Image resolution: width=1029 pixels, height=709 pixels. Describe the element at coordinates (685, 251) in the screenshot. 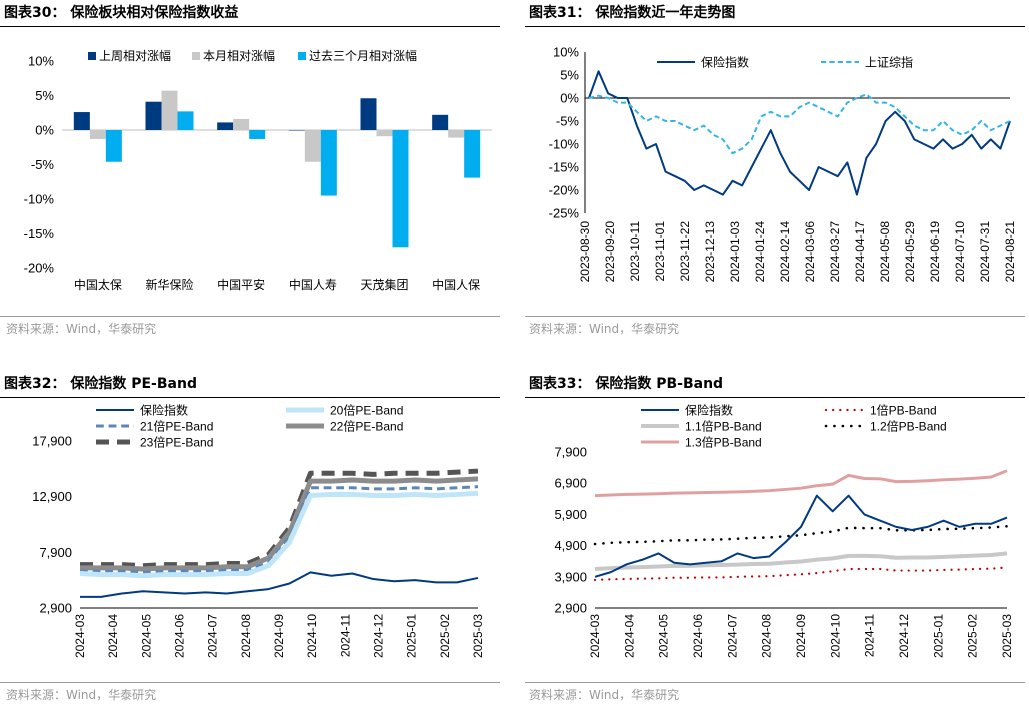

I see `c31-xtick-label: 2023-11-22` at that location.